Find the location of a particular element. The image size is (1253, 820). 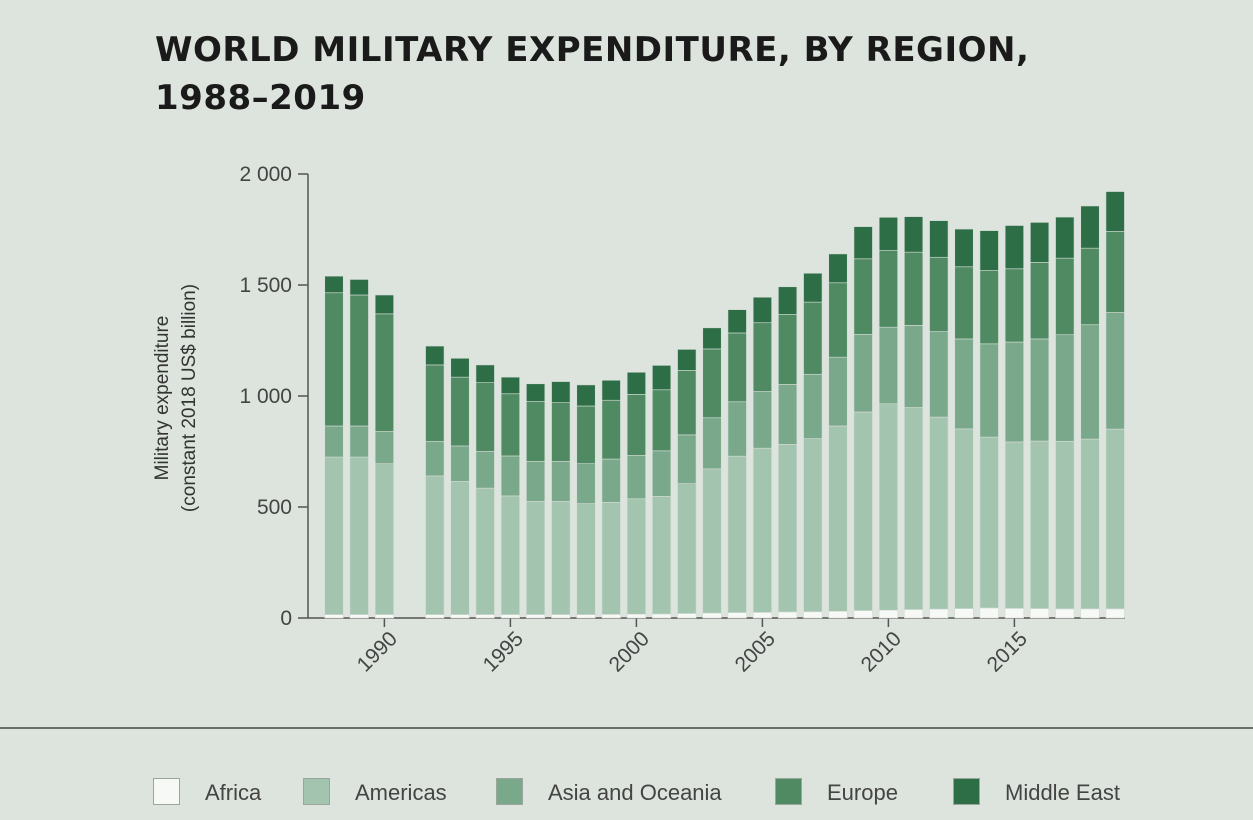

legend-swatch-europe is located at coordinates (788, 791).